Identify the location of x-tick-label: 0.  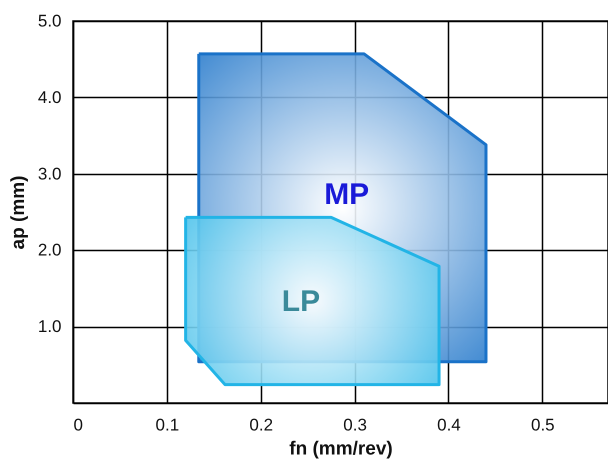
(78, 425).